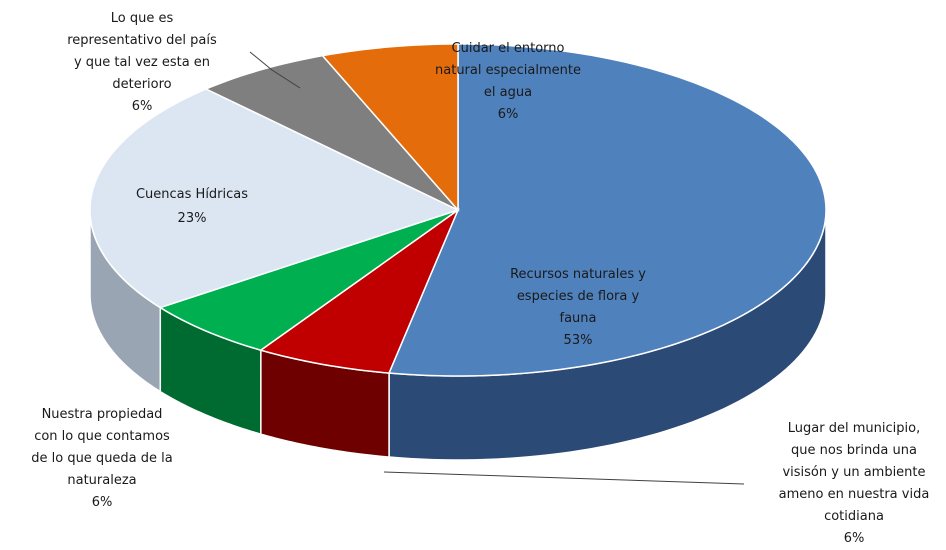 Image resolution: width=946 pixels, height=550 pixels. What do you see at coordinates (854, 516) in the screenshot?
I see `slice-label-1-line-4: cotidiana` at bounding box center [854, 516].